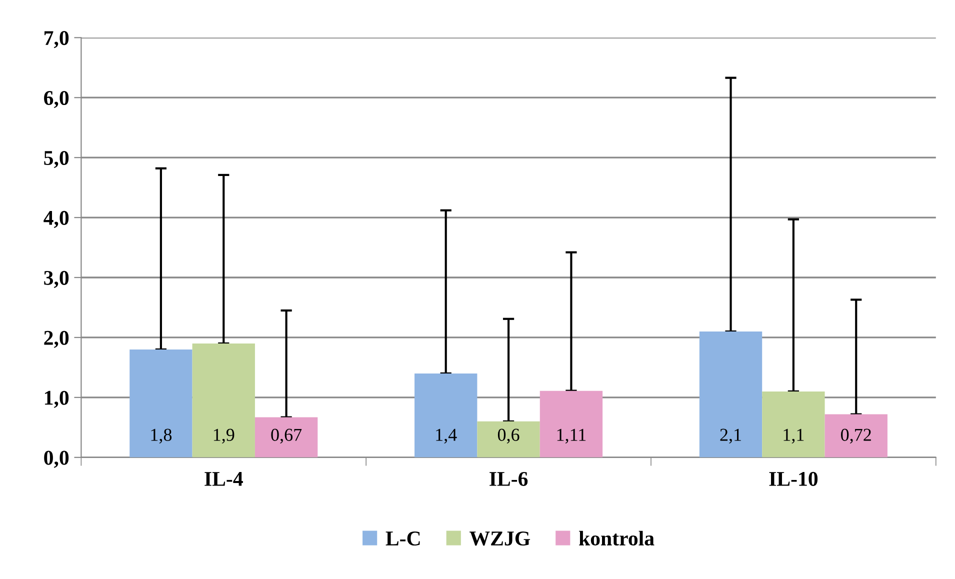 Image resolution: width=955 pixels, height=579 pixels. I want to click on data-label: 1,9, so click(224, 436).